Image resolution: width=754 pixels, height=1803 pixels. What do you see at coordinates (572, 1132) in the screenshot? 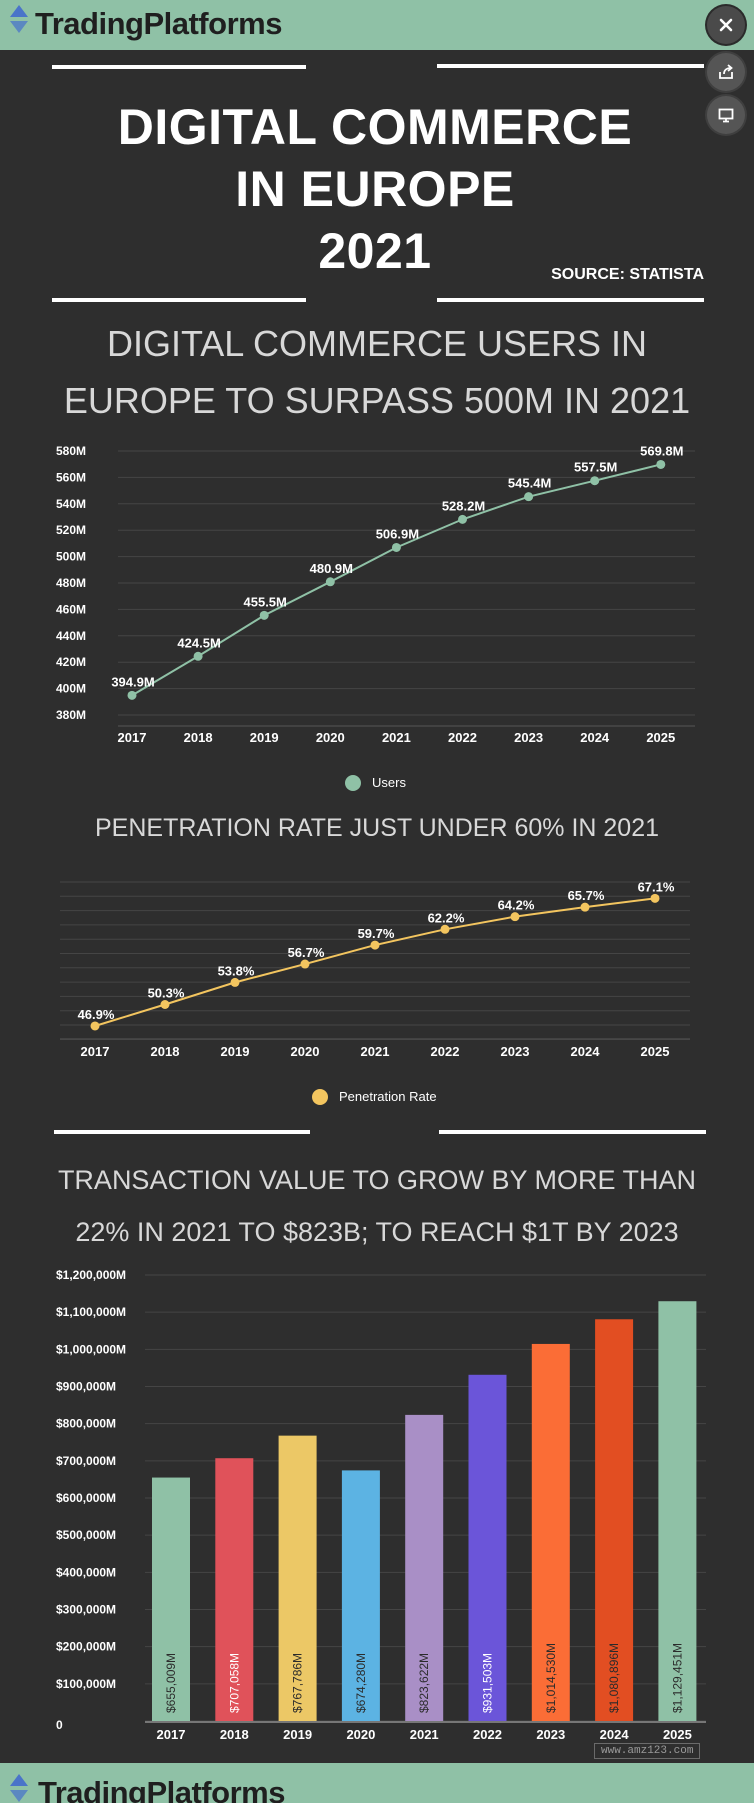
I see `section-divider-right` at bounding box center [572, 1132].